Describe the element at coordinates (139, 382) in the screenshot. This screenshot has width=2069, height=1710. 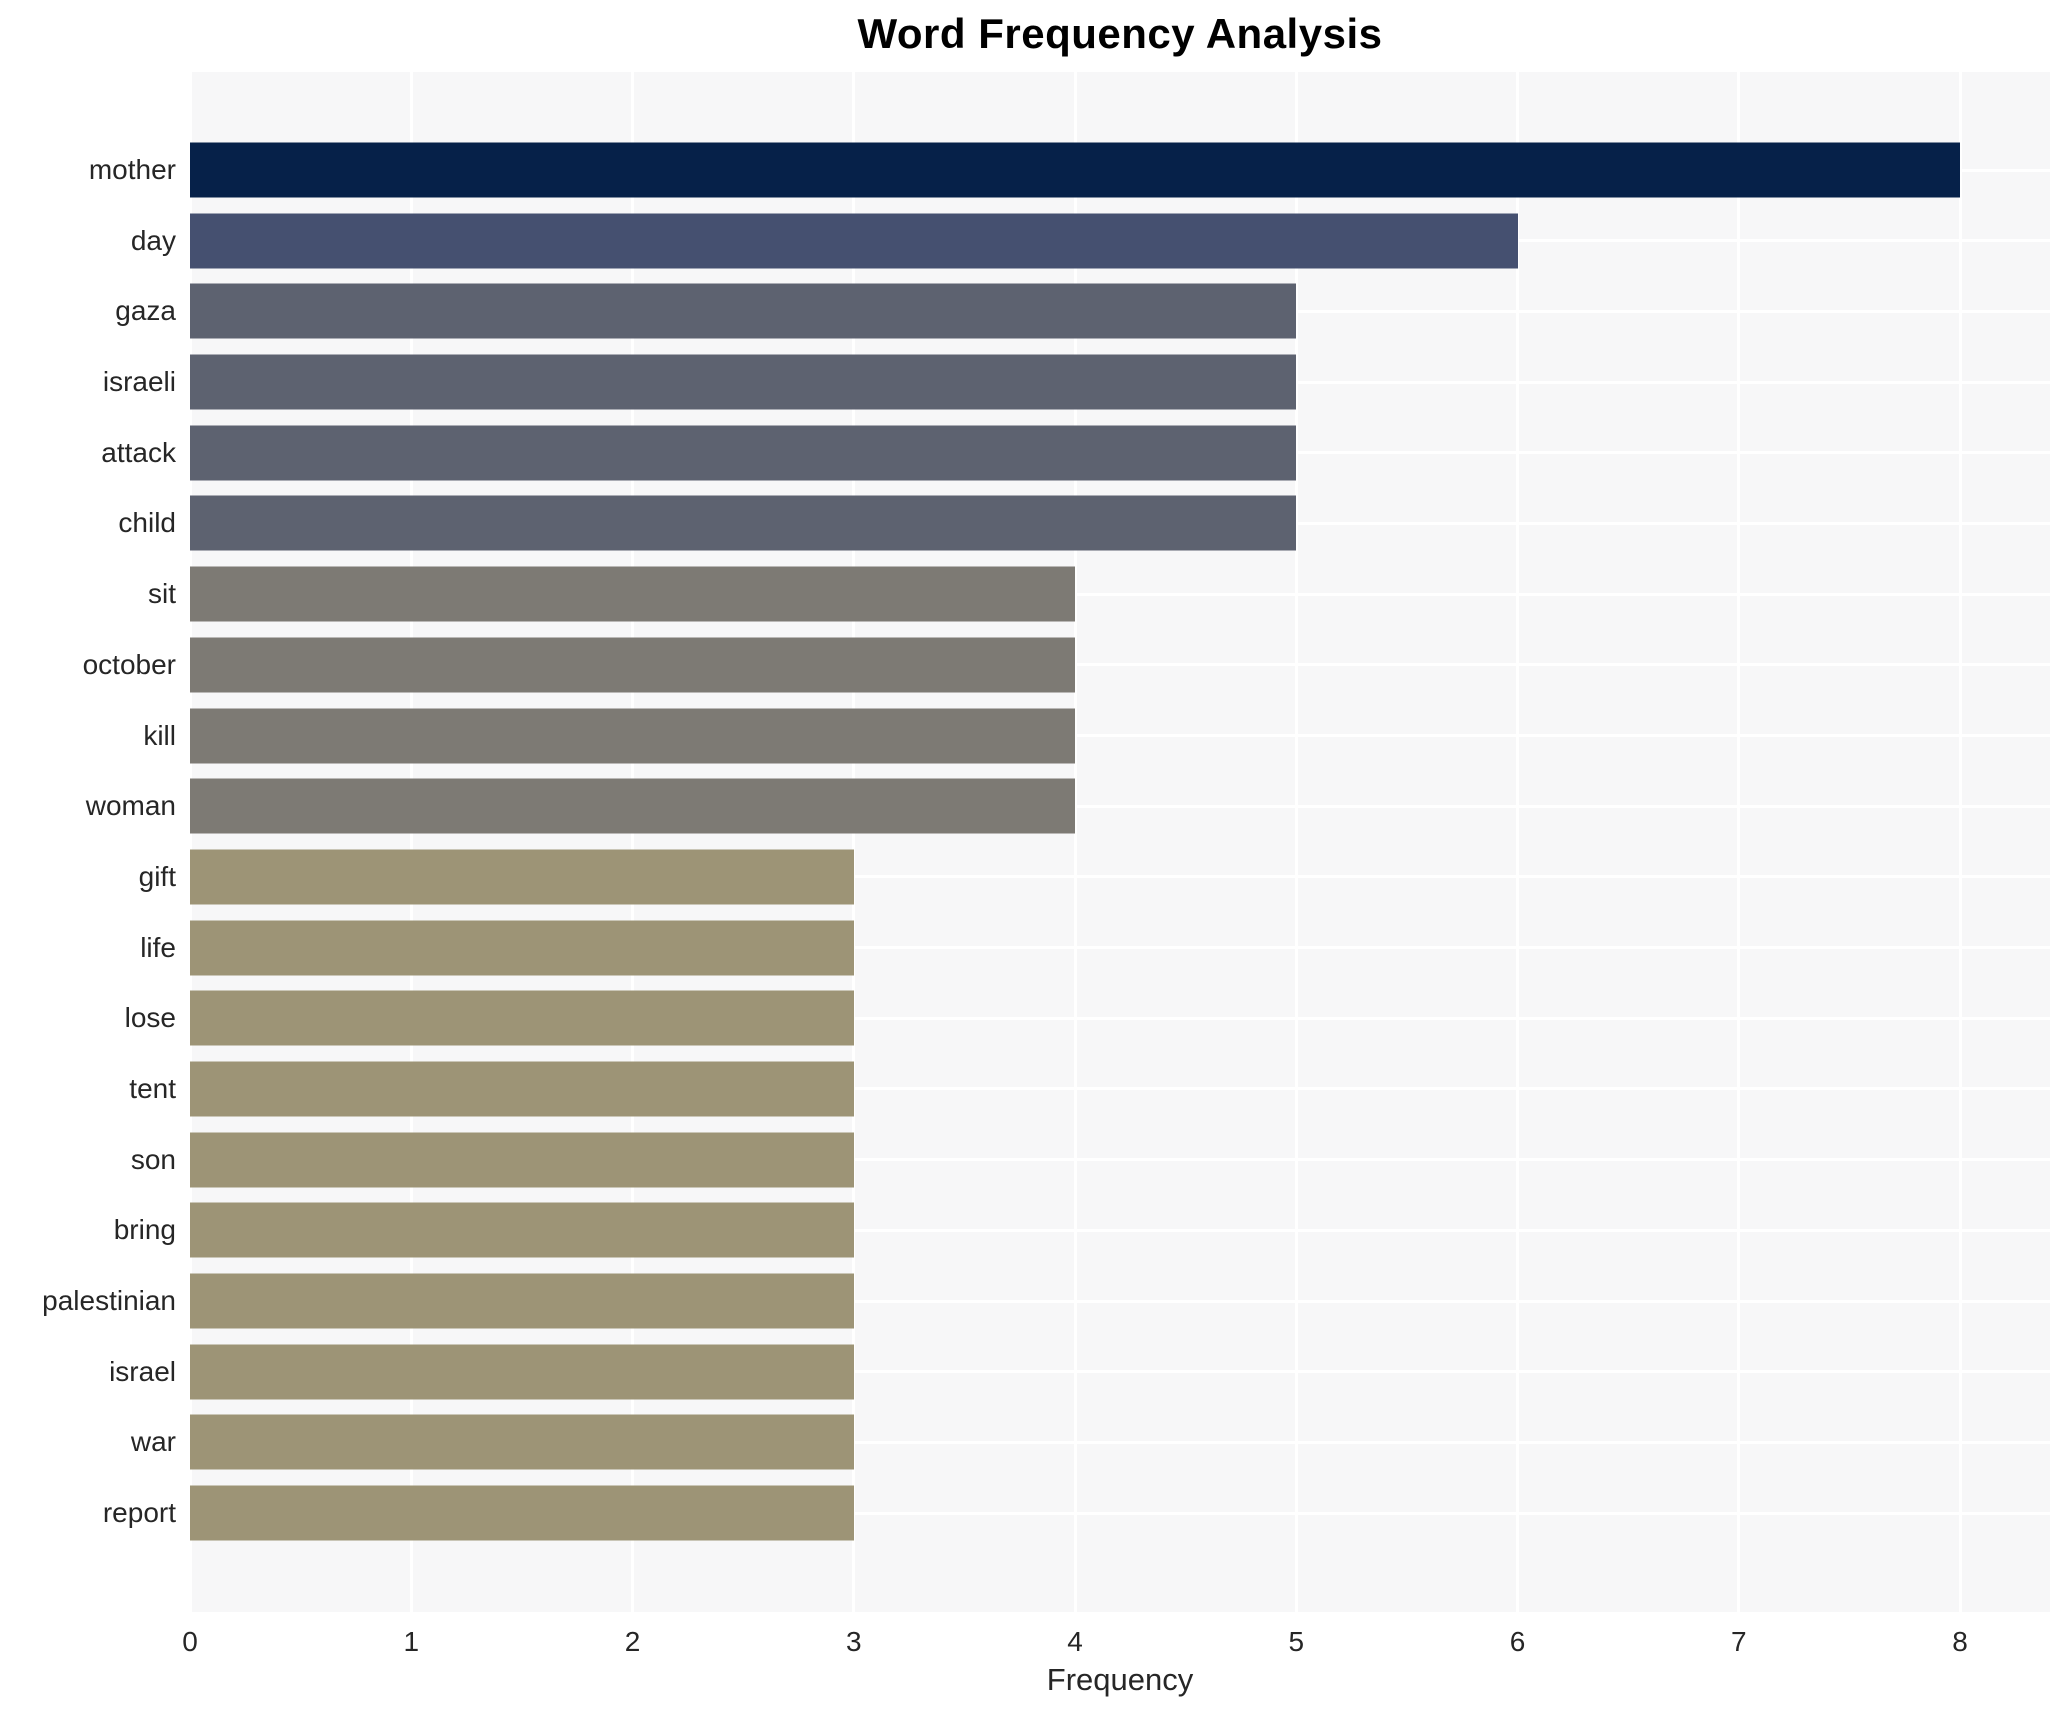
I see `y-tick-label: israeli` at that location.